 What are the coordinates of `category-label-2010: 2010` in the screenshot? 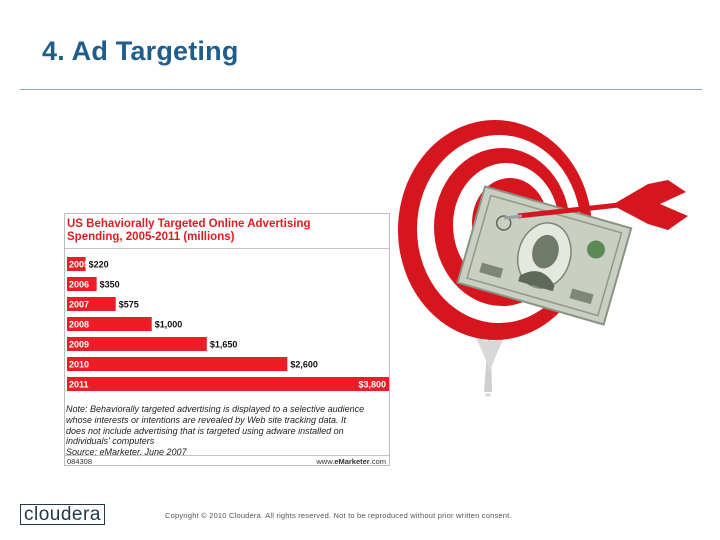 It's located at (79, 365).